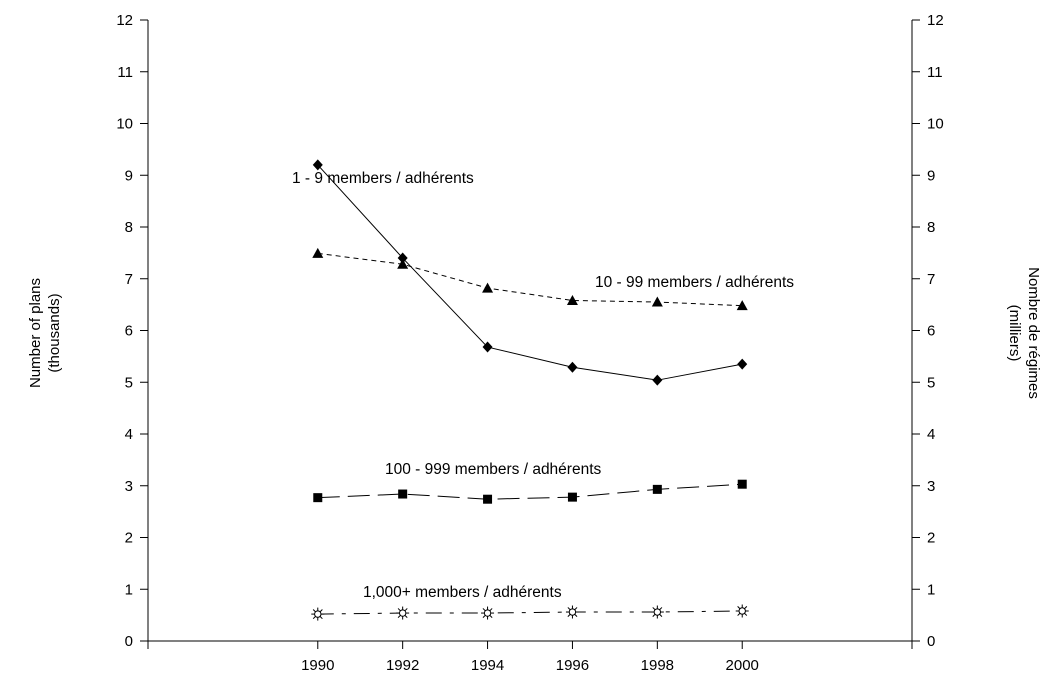  Describe the element at coordinates (129, 331) in the screenshot. I see `y-tick-label-left: 6` at that location.